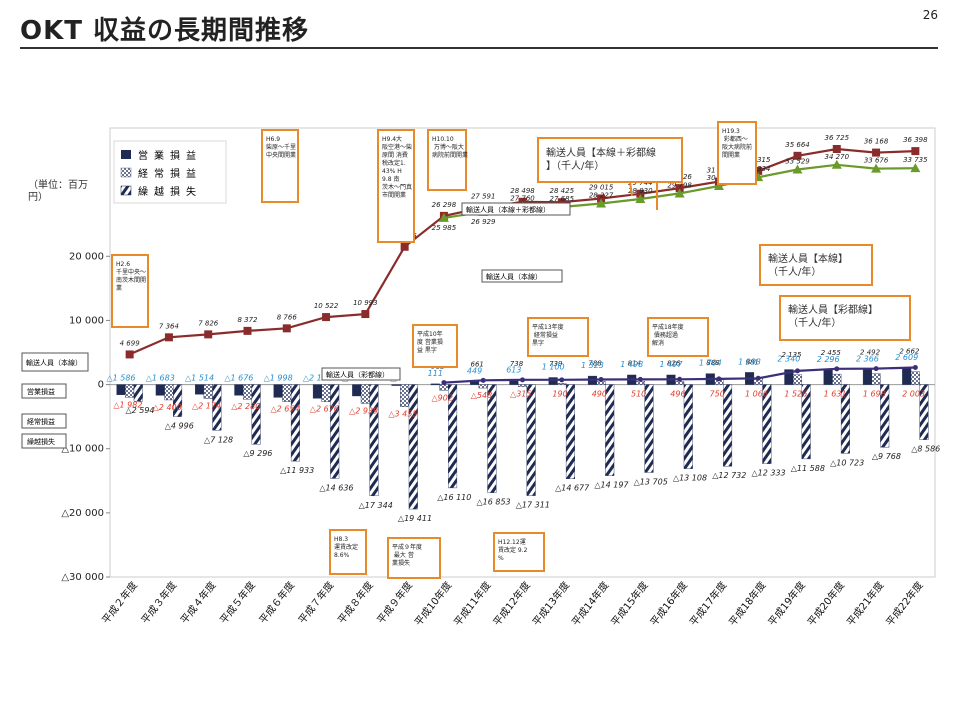 The image size is (960, 720). Describe the element at coordinates (402, 414) in the screenshot. I see `ordinary-data-label: △3 455` at that location.